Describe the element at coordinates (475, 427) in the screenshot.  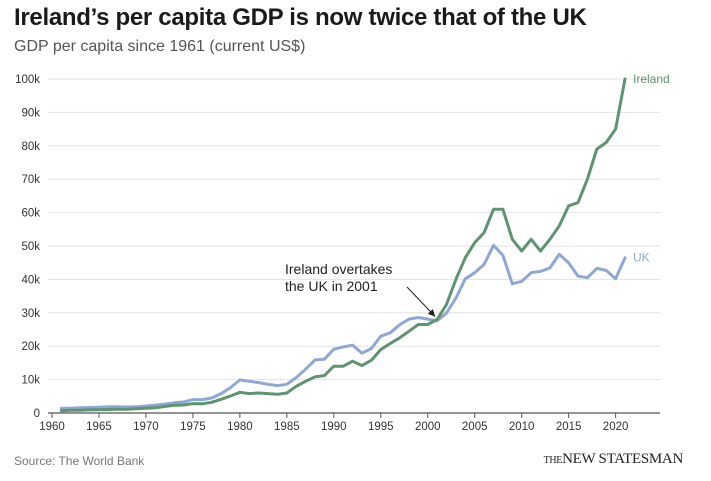
I see `x-tick-label: 2005` at that location.